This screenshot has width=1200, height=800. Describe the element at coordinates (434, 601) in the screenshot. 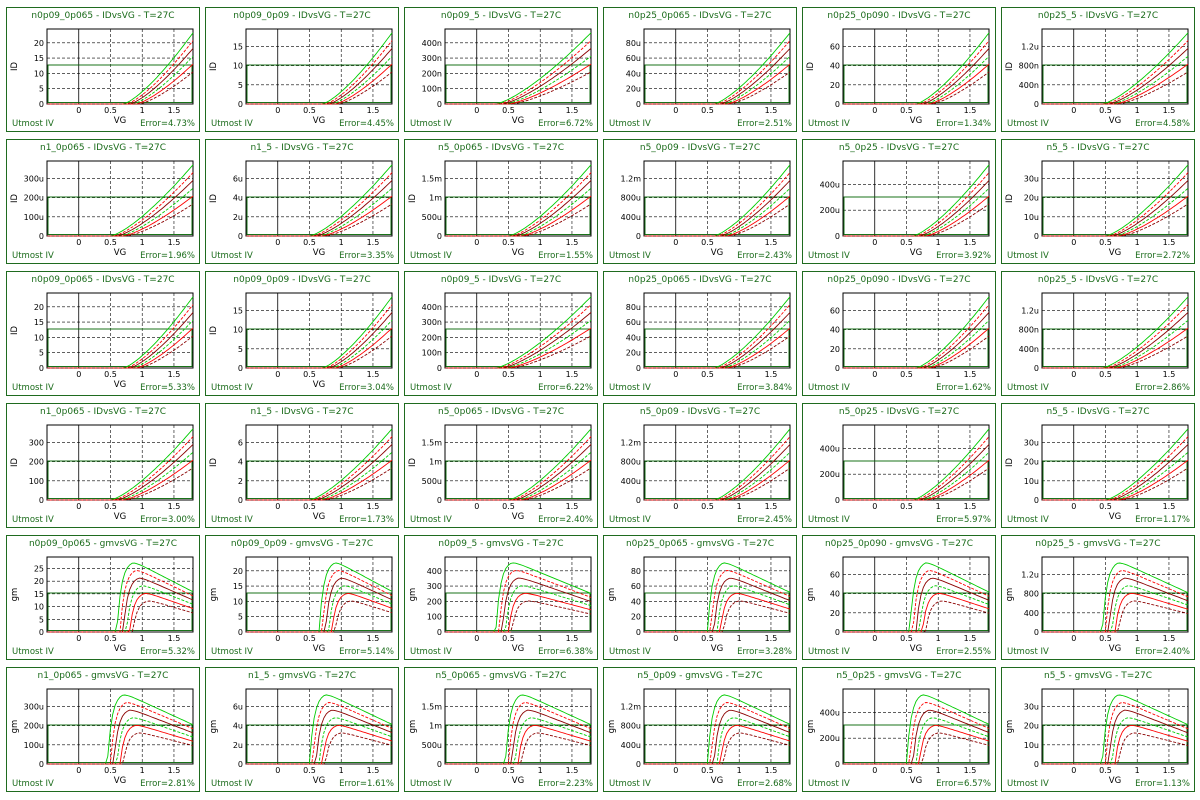

I see `y-tick-label: 200` at that location.